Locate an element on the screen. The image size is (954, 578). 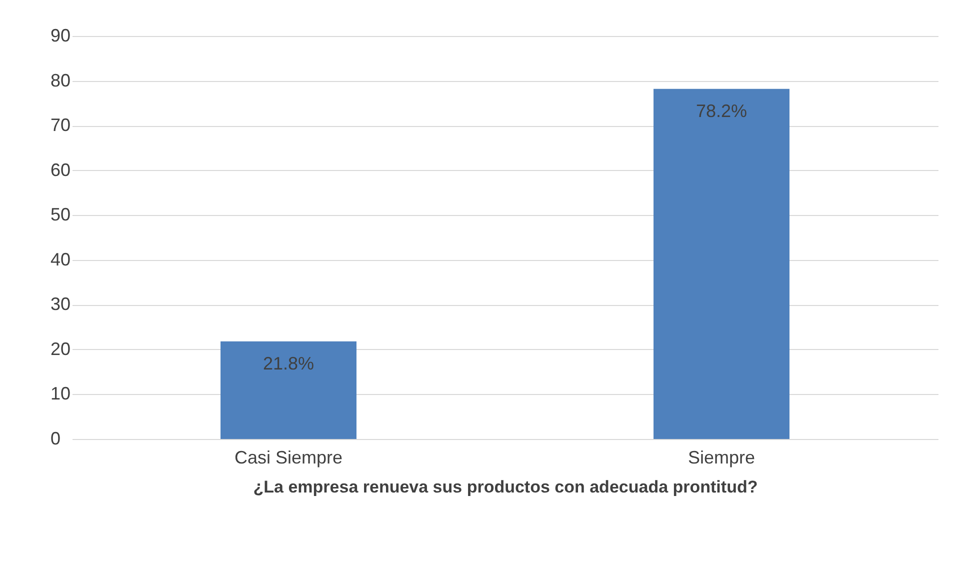
y-tick-label: 30 is located at coordinates (60, 304).